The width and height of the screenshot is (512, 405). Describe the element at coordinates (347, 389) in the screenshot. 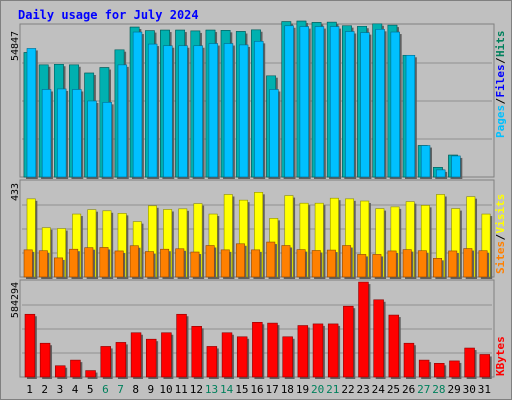

I see `day-label: 22` at that location.